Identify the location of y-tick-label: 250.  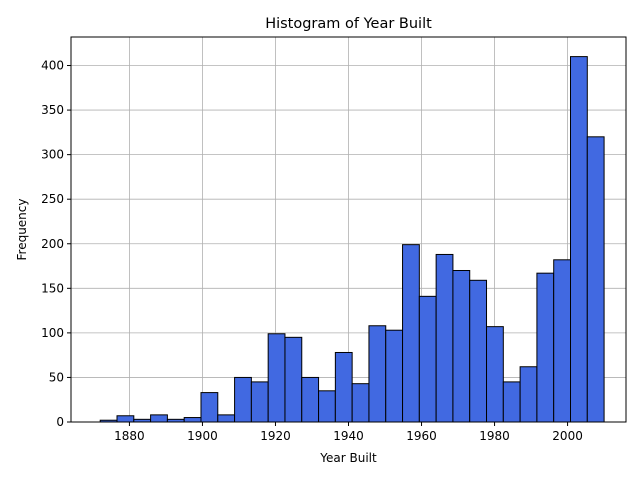
(52, 199).